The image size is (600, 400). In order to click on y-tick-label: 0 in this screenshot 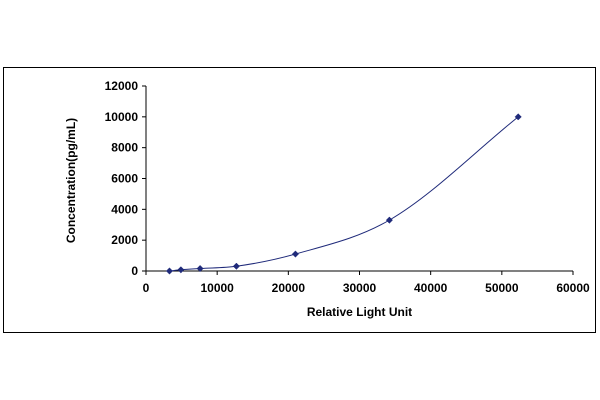, I will do `click(134, 271)`.